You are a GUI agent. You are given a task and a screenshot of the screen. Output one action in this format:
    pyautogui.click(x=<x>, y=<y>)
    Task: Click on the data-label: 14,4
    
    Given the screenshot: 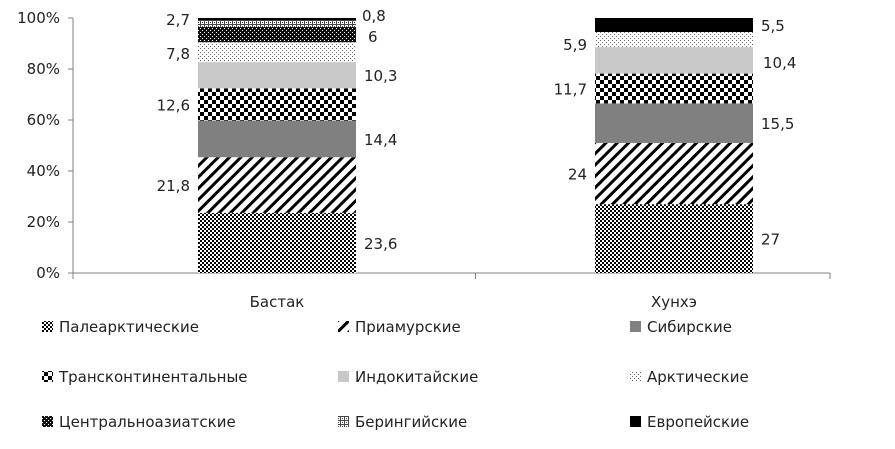 What is the action you would take?
    pyautogui.click(x=380, y=140)
    